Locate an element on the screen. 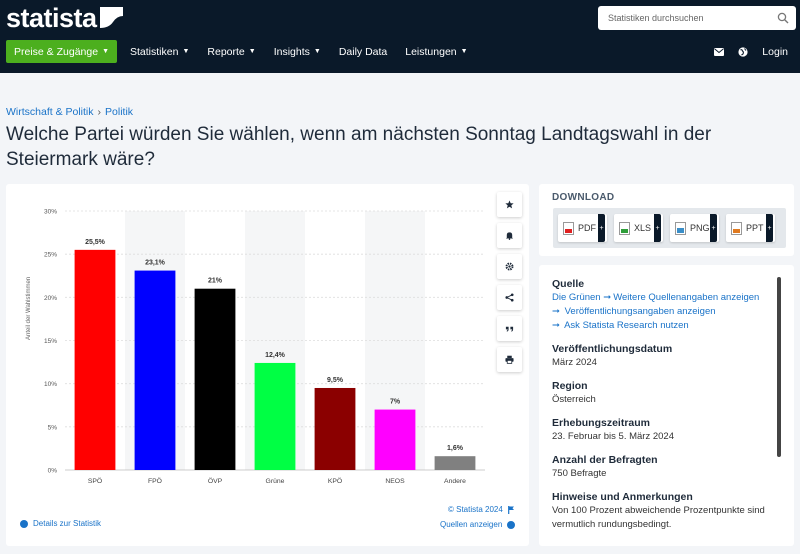 The width and height of the screenshot is (800, 554). pub-date-heading: Veröffentlichungsdatum is located at coordinates (612, 349).